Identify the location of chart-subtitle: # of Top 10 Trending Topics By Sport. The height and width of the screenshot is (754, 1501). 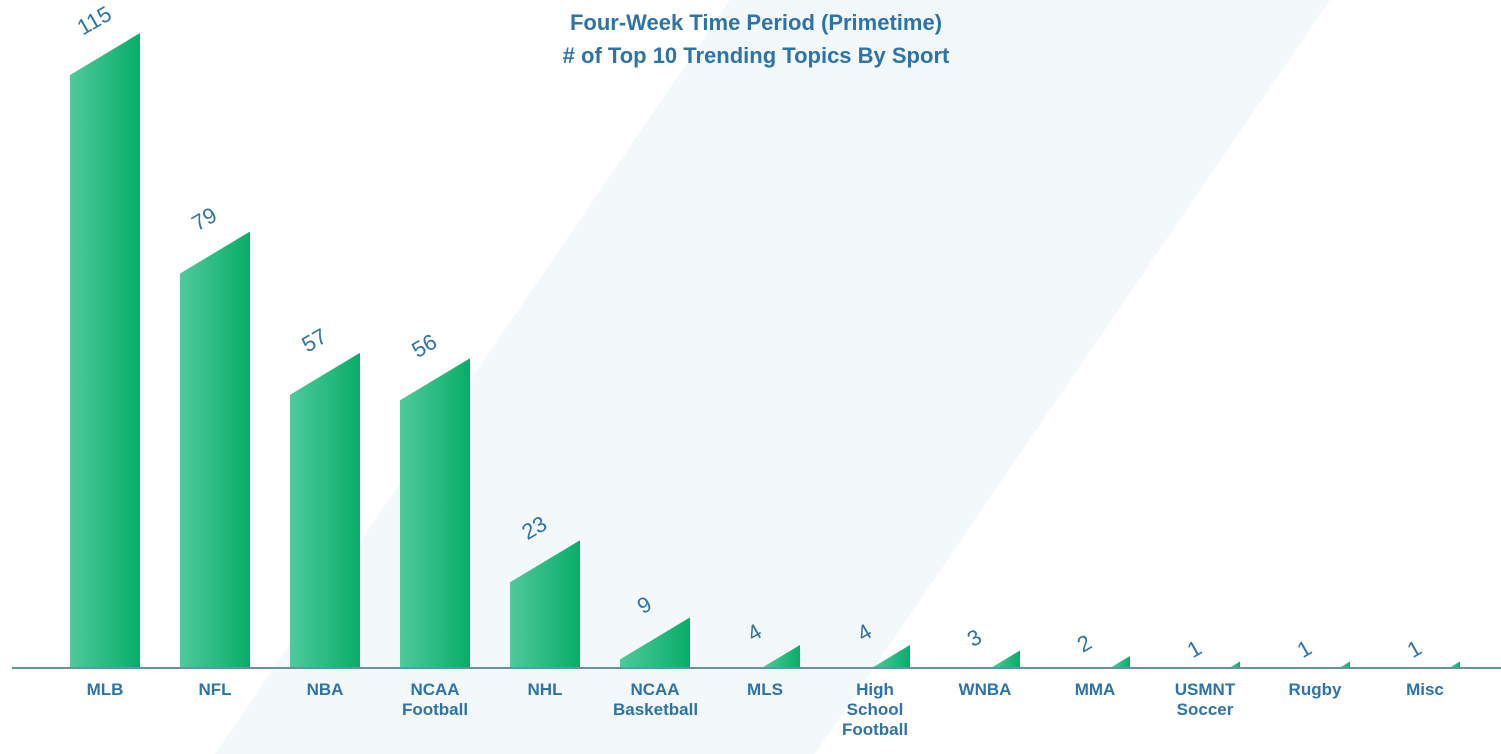
(756, 55).